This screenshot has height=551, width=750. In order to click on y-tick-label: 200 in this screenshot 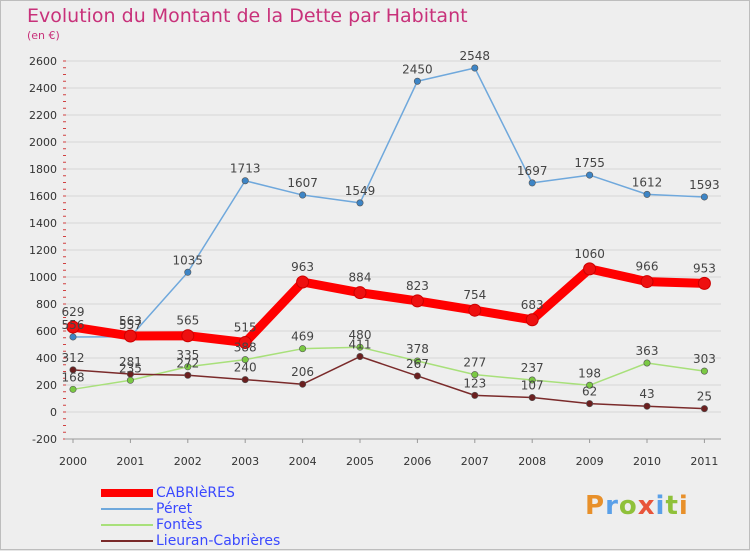, I will do `click(46, 385)`.